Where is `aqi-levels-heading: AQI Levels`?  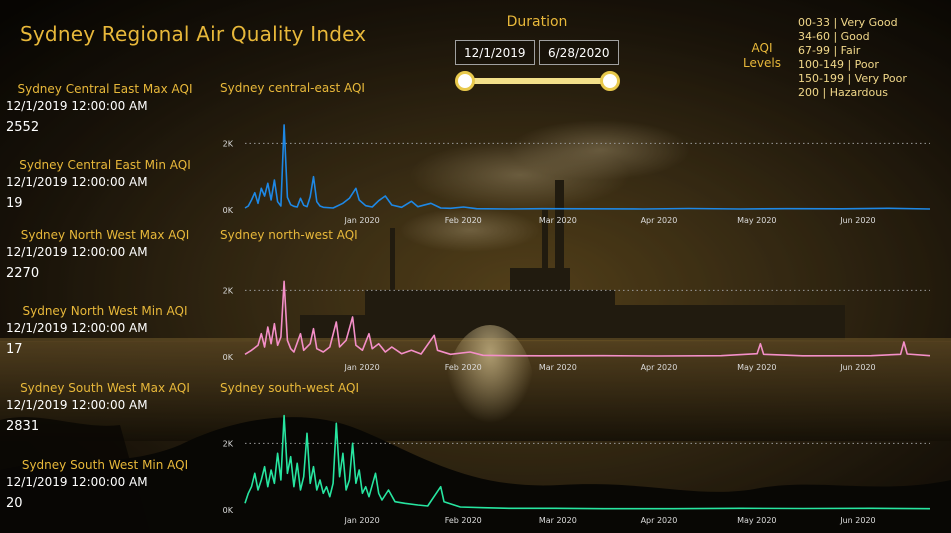 aqi-levels-heading: AQI Levels is located at coordinates (762, 55).